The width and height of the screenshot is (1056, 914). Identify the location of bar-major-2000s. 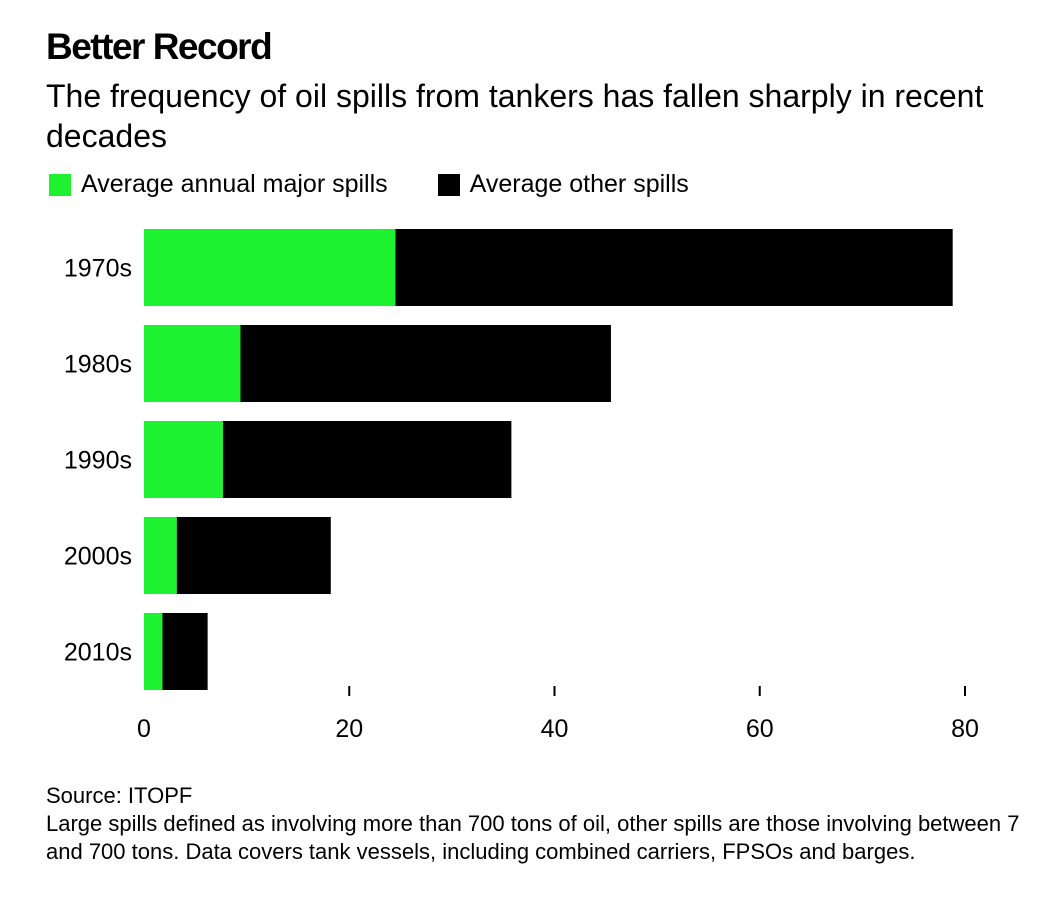
(160, 555).